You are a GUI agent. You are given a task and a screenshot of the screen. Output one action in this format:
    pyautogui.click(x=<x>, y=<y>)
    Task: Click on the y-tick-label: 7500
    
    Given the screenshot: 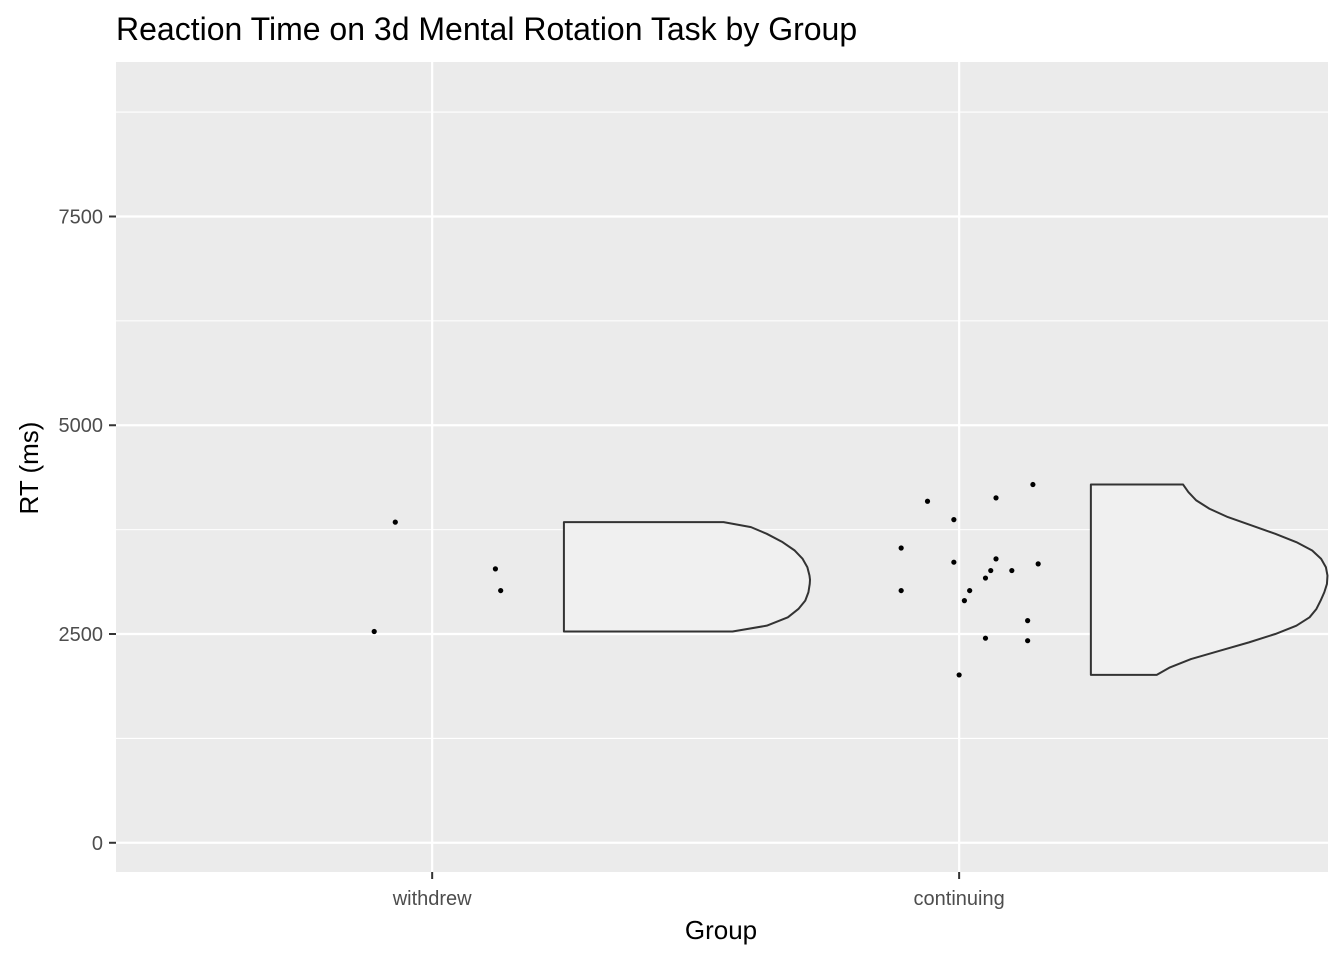 What is the action you would take?
    pyautogui.click(x=81, y=217)
    